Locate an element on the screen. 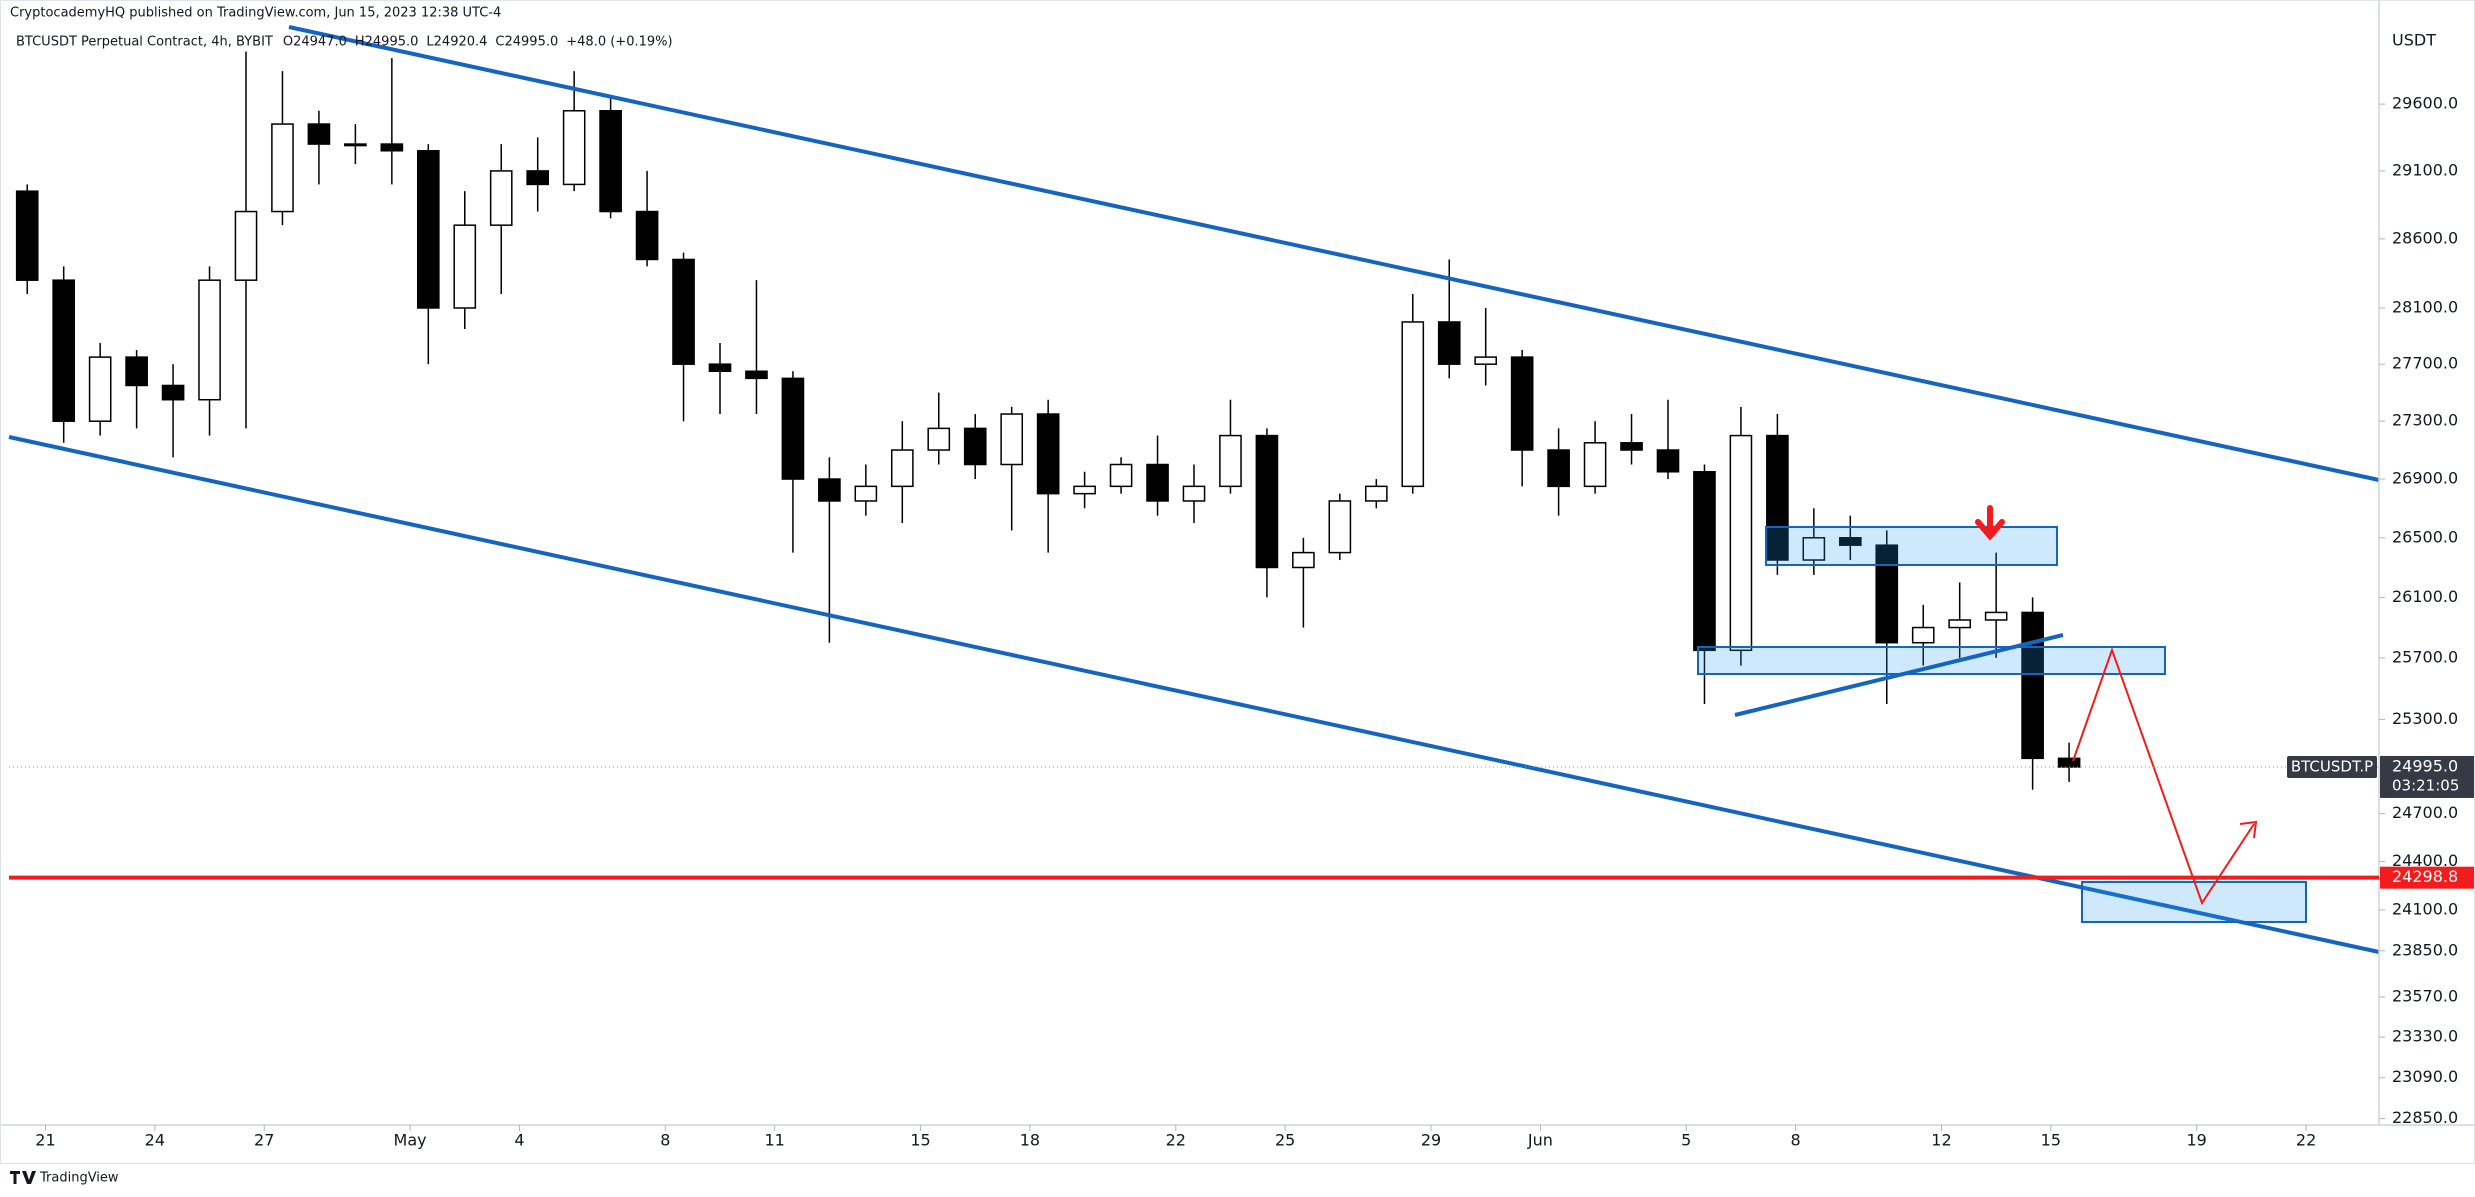 This screenshot has width=2475, height=1197. legend-value: C24995.0 is located at coordinates (526, 42).